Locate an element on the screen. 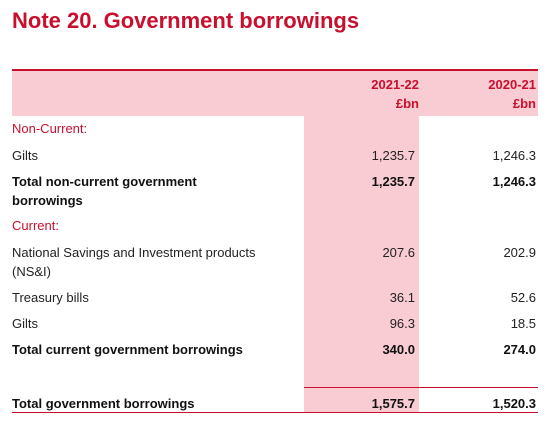 The image size is (550, 423). row-label-gilts-current: Gilts is located at coordinates (25, 323).